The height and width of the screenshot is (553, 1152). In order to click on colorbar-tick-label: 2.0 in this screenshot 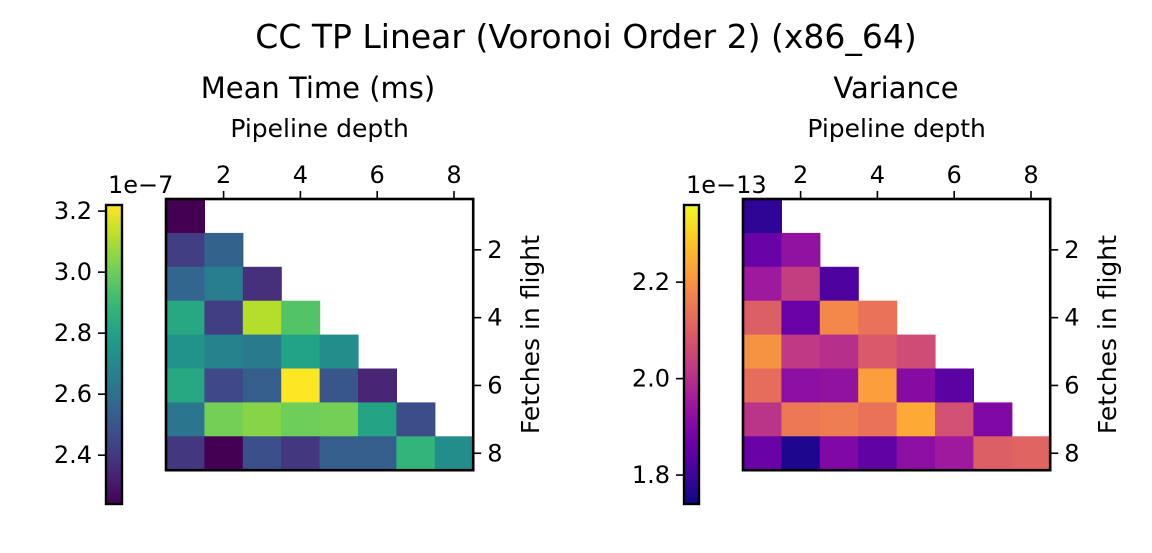, I will do `click(651, 379)`.